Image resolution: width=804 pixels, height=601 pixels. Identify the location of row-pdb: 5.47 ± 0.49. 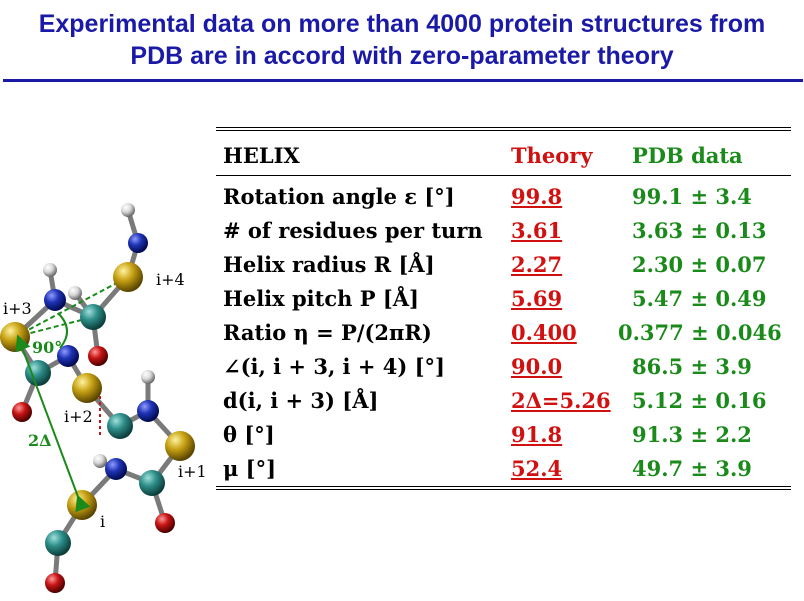
(699, 298).